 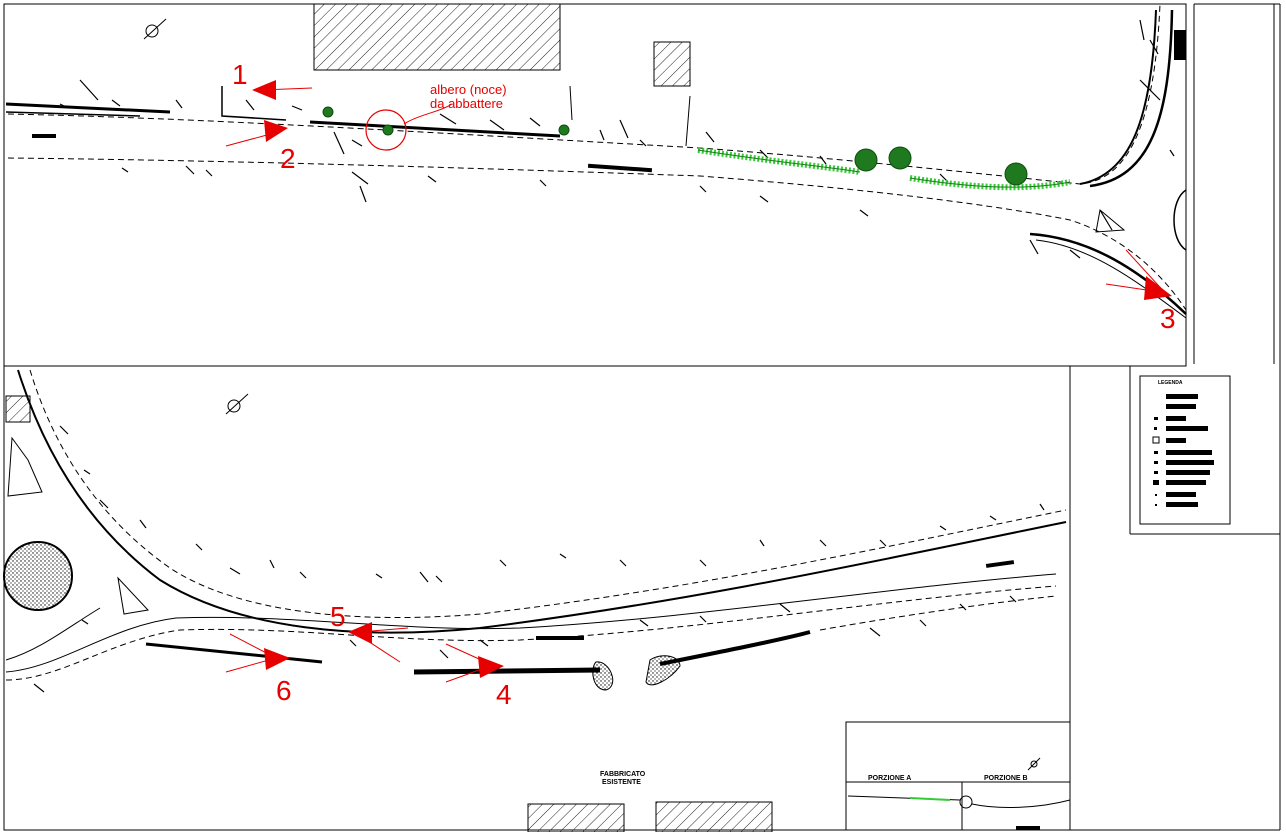 What do you see at coordinates (623, 774) in the screenshot?
I see `building-label-line-1: FABBRICATO` at bounding box center [623, 774].